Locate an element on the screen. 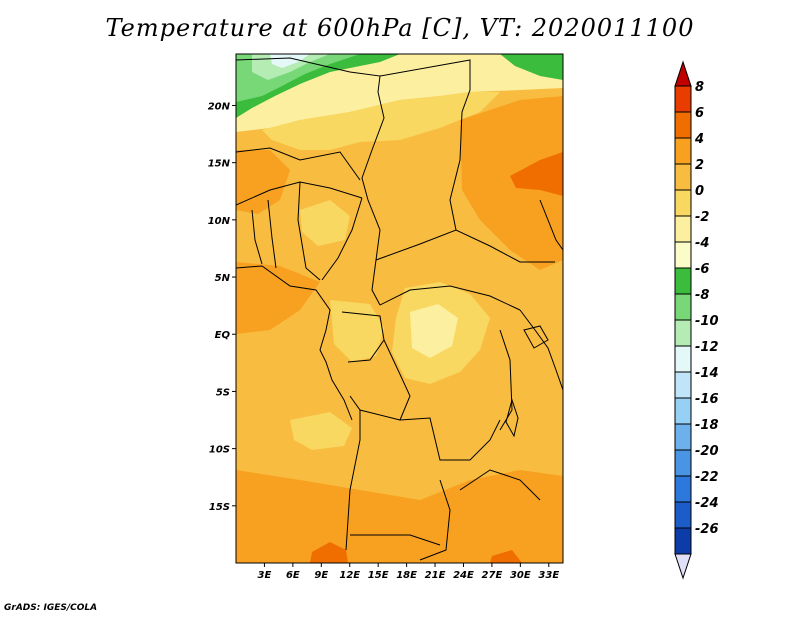 This screenshot has width=800, height=618. lat-tick-label: 10N is located at coordinates (219, 221).